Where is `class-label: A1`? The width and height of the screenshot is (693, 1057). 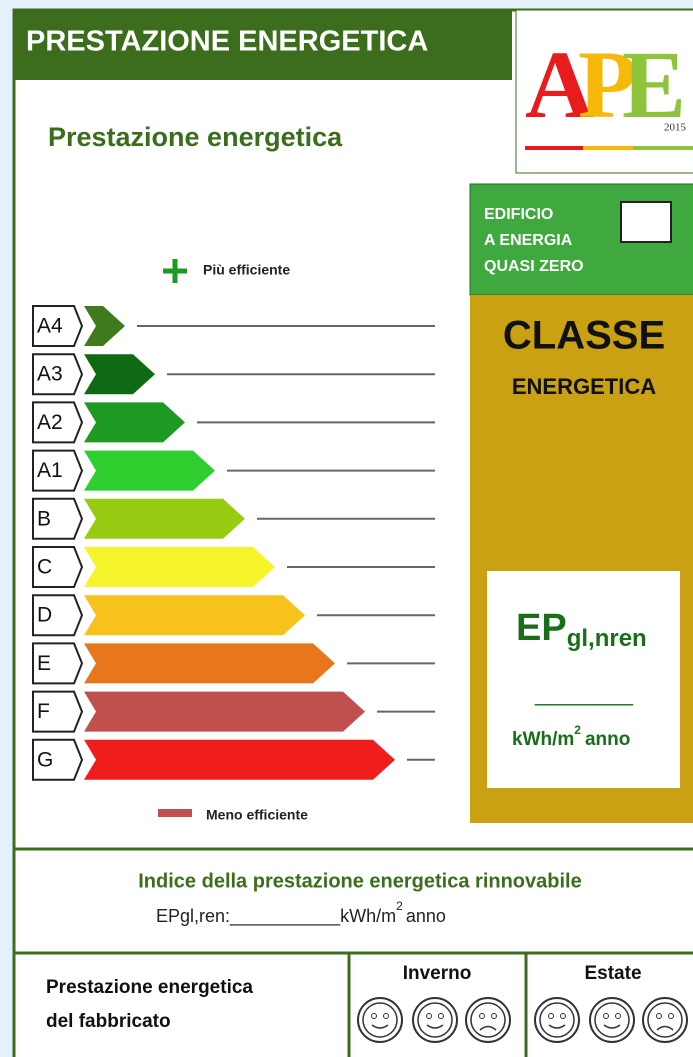
class-label: A1 is located at coordinates (50, 470).